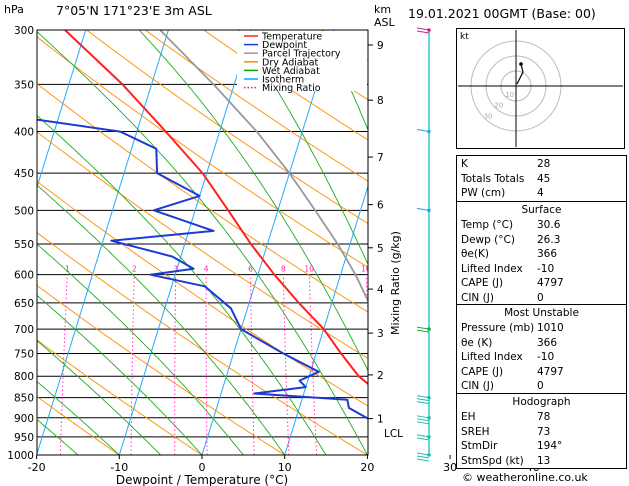 The height and width of the screenshot is (486, 629). I want to click on km-tick-label: 6, so click(380, 206).